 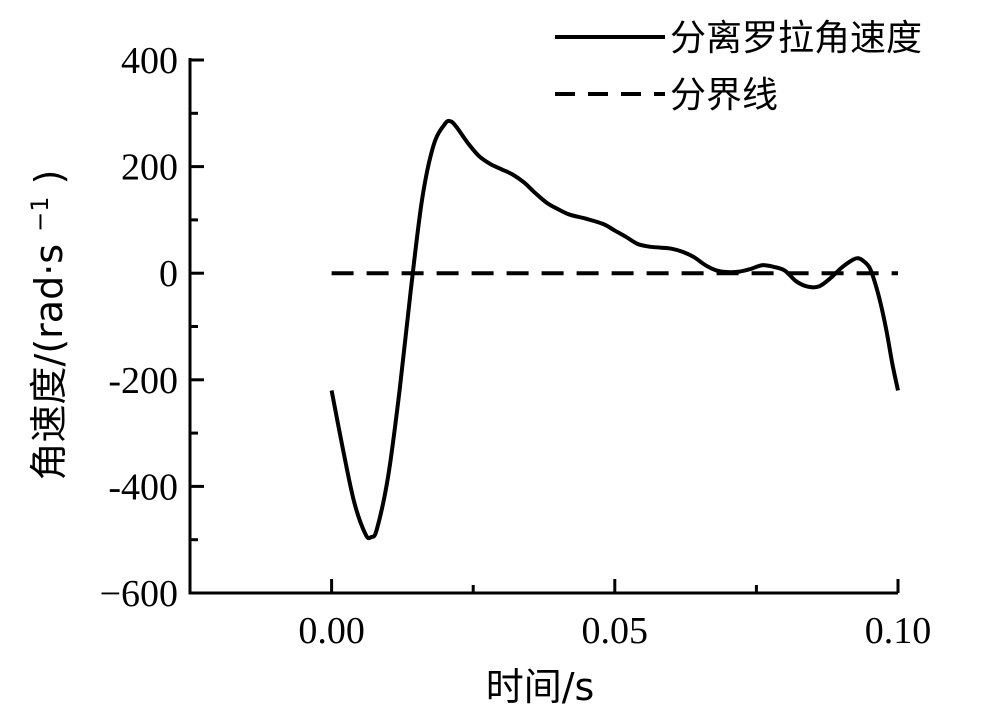 I want to click on x-axis-title: 时间/s, so click(x=540, y=687).